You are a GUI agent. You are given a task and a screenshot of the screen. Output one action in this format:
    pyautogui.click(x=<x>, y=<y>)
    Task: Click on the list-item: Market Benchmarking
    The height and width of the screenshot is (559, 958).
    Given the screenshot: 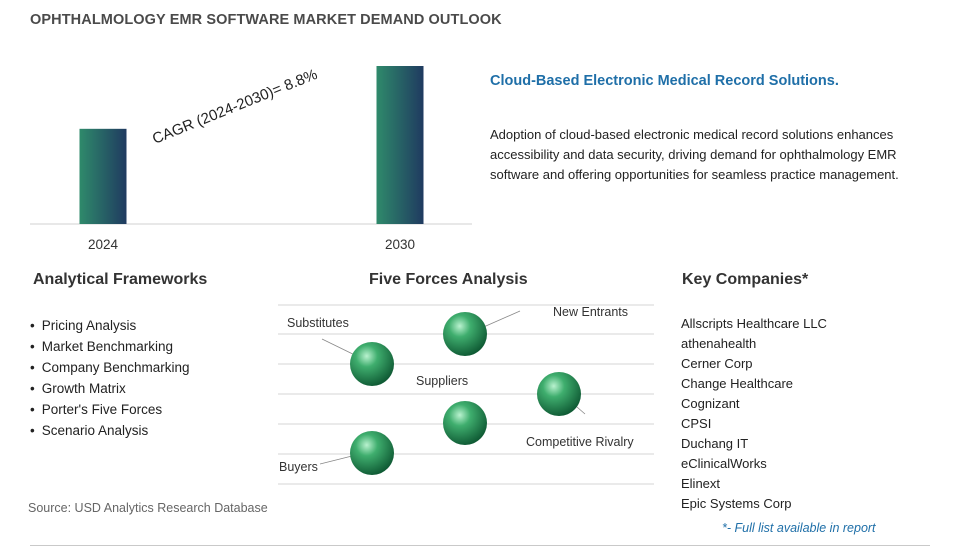 What is the action you would take?
    pyautogui.click(x=110, y=346)
    